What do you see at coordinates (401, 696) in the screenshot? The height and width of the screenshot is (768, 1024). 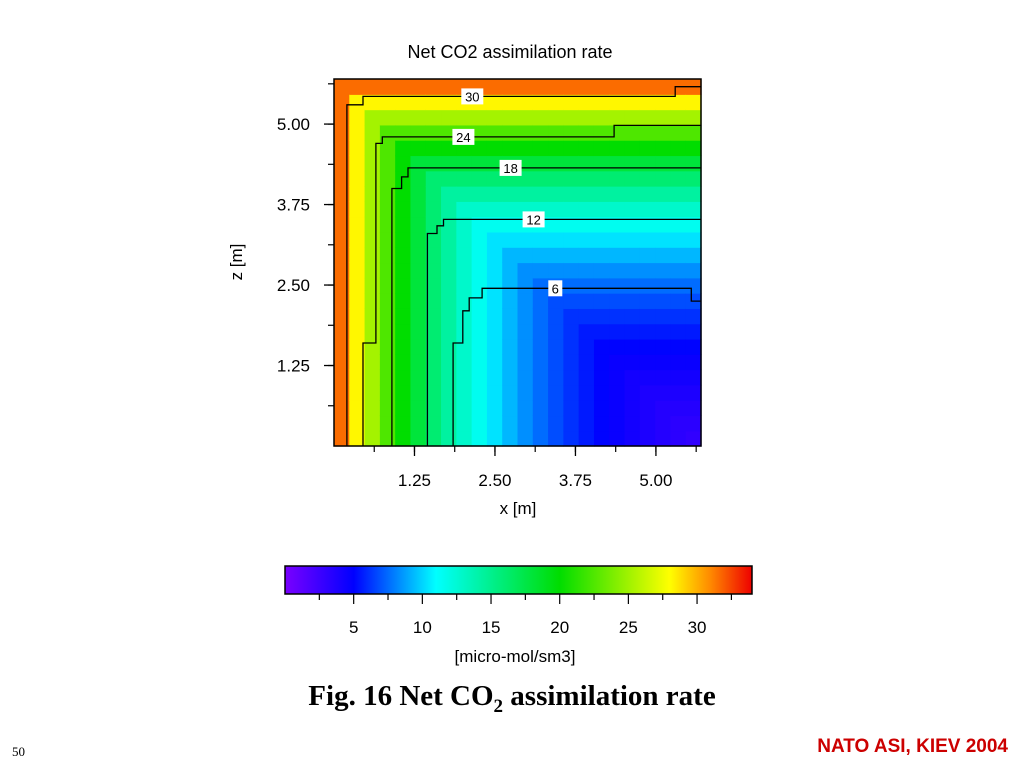 I see `caption-prefix: Fig. 16 Net CO` at bounding box center [401, 696].